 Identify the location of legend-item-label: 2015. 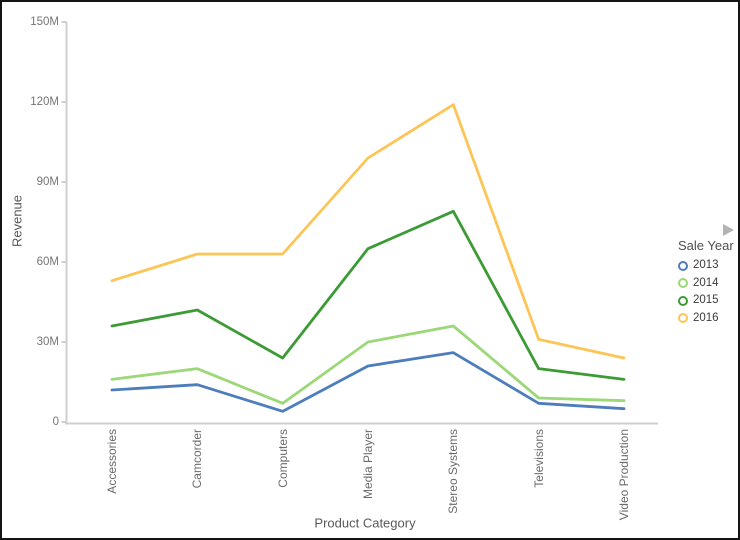
(706, 300).